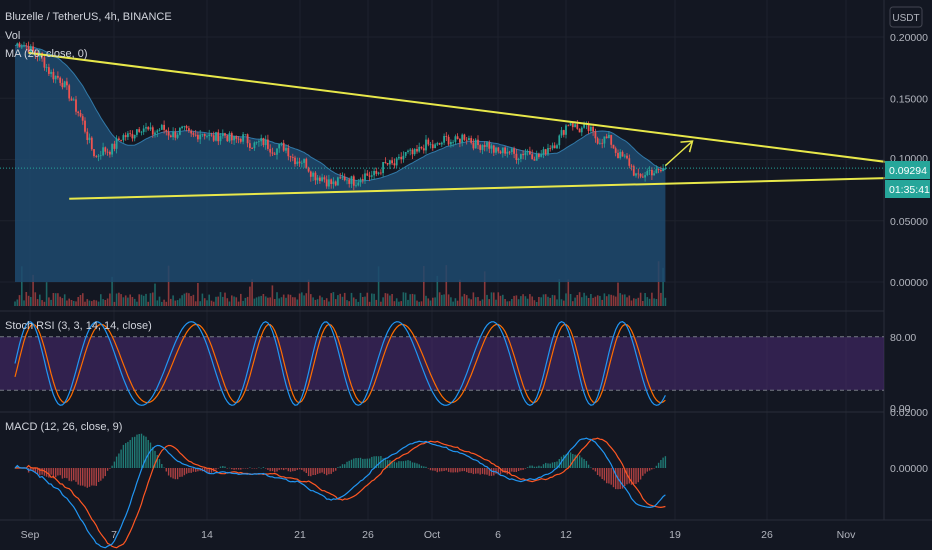  I want to click on projection-arrow, so click(679, 153).